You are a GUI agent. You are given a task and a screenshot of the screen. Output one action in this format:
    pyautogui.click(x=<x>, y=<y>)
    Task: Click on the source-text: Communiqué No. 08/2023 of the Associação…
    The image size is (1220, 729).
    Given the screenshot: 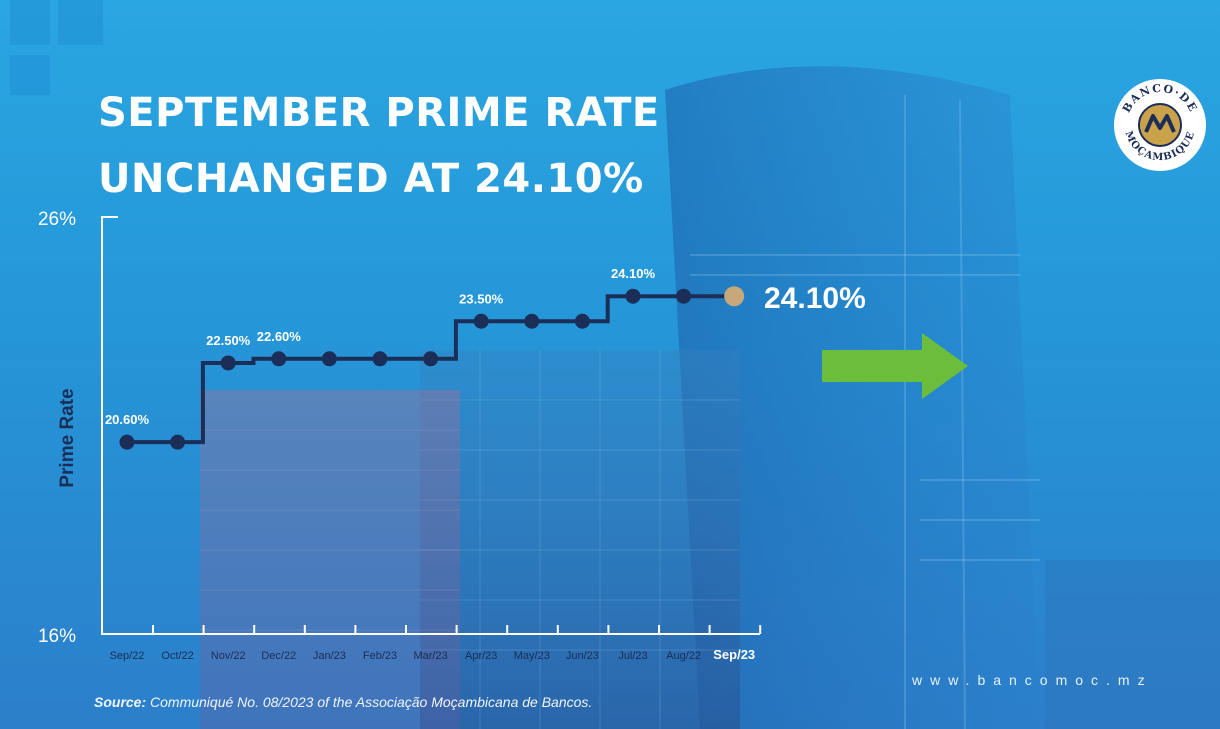 What is the action you would take?
    pyautogui.click(x=371, y=702)
    